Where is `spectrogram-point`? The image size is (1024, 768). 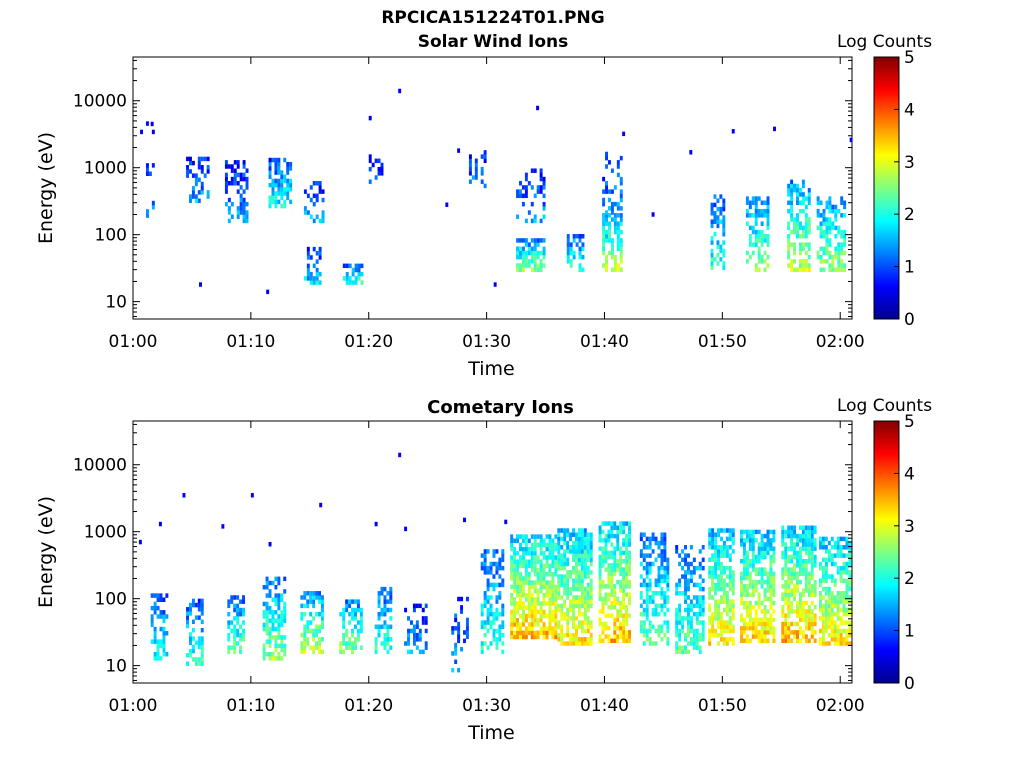
spectrogram-point is located at coordinates (506, 522).